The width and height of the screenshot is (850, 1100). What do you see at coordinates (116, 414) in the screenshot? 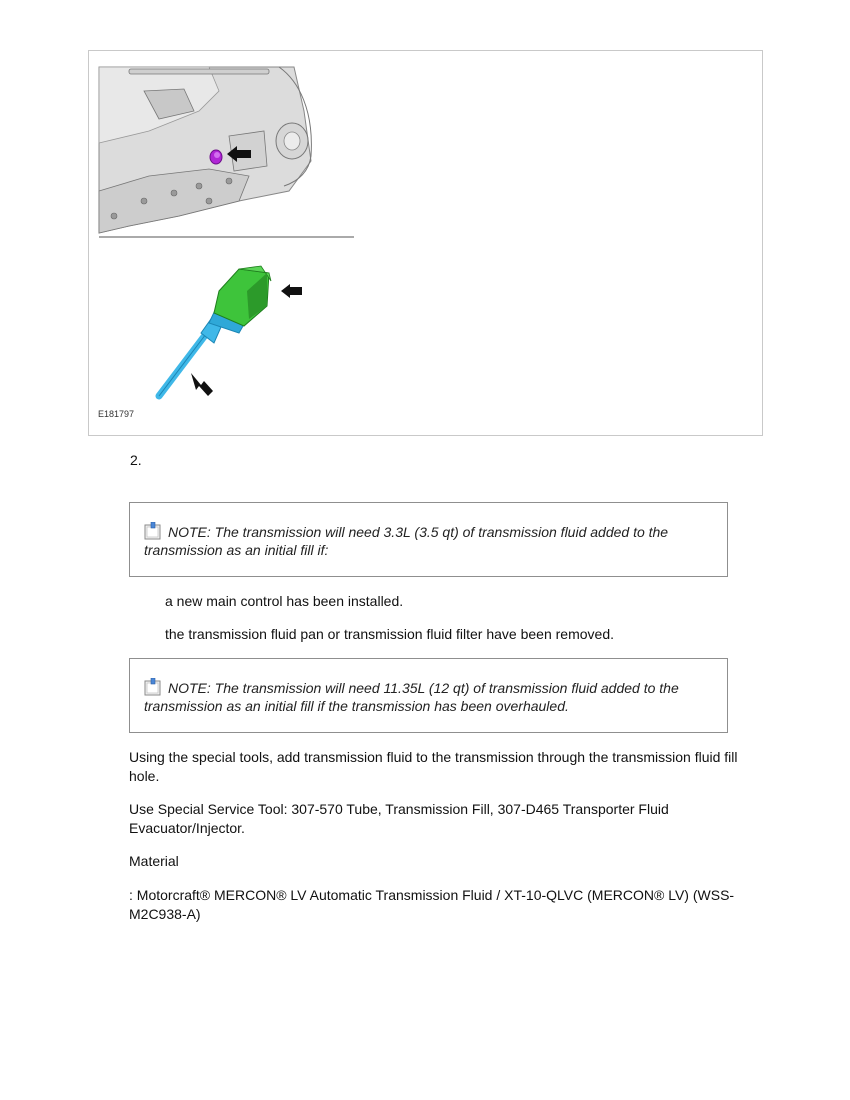
I see `figure-reference-code: E181797` at bounding box center [116, 414].